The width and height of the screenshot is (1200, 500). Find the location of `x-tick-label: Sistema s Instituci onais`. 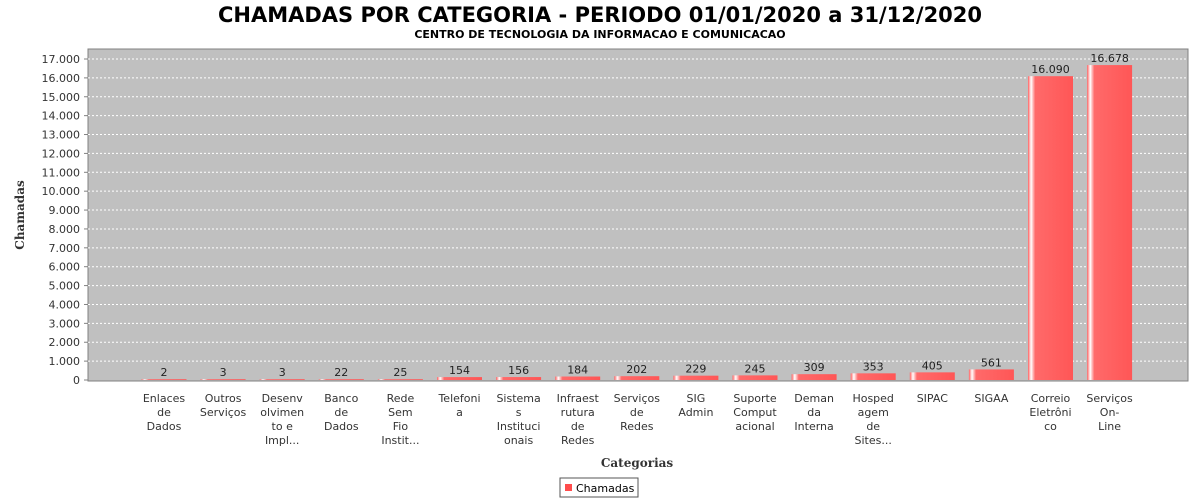

x-tick-label: Sistema s Instituci onais is located at coordinates (518, 419).